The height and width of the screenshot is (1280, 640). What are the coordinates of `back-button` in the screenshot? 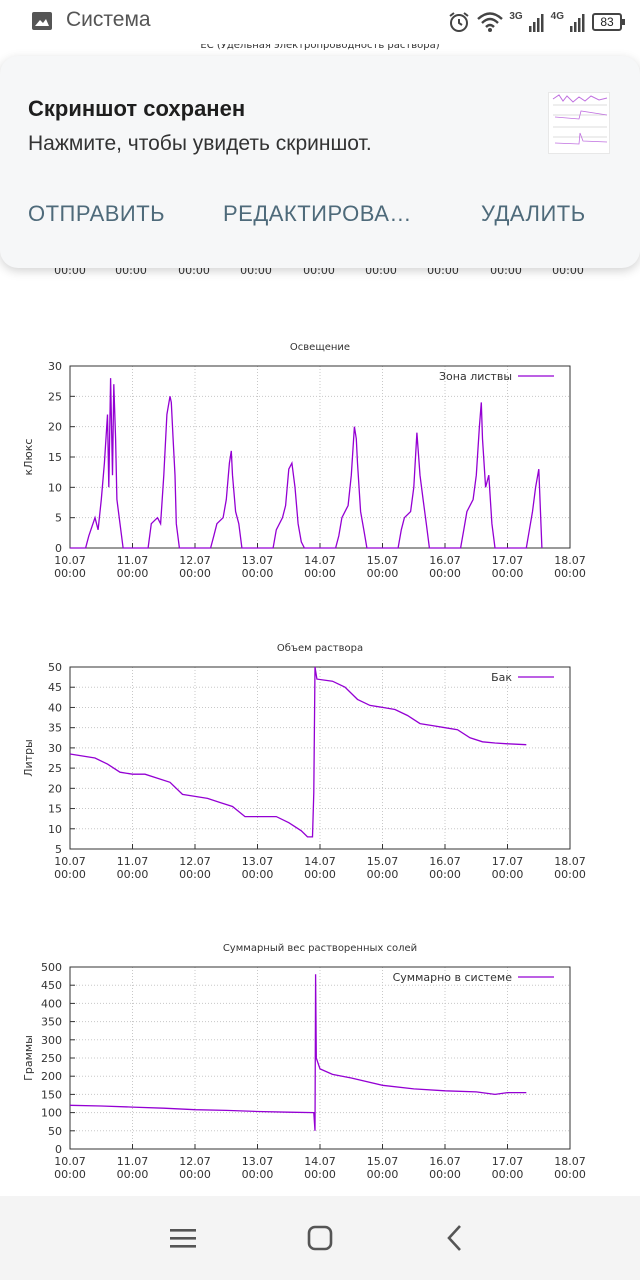 It's located at (455, 1238).